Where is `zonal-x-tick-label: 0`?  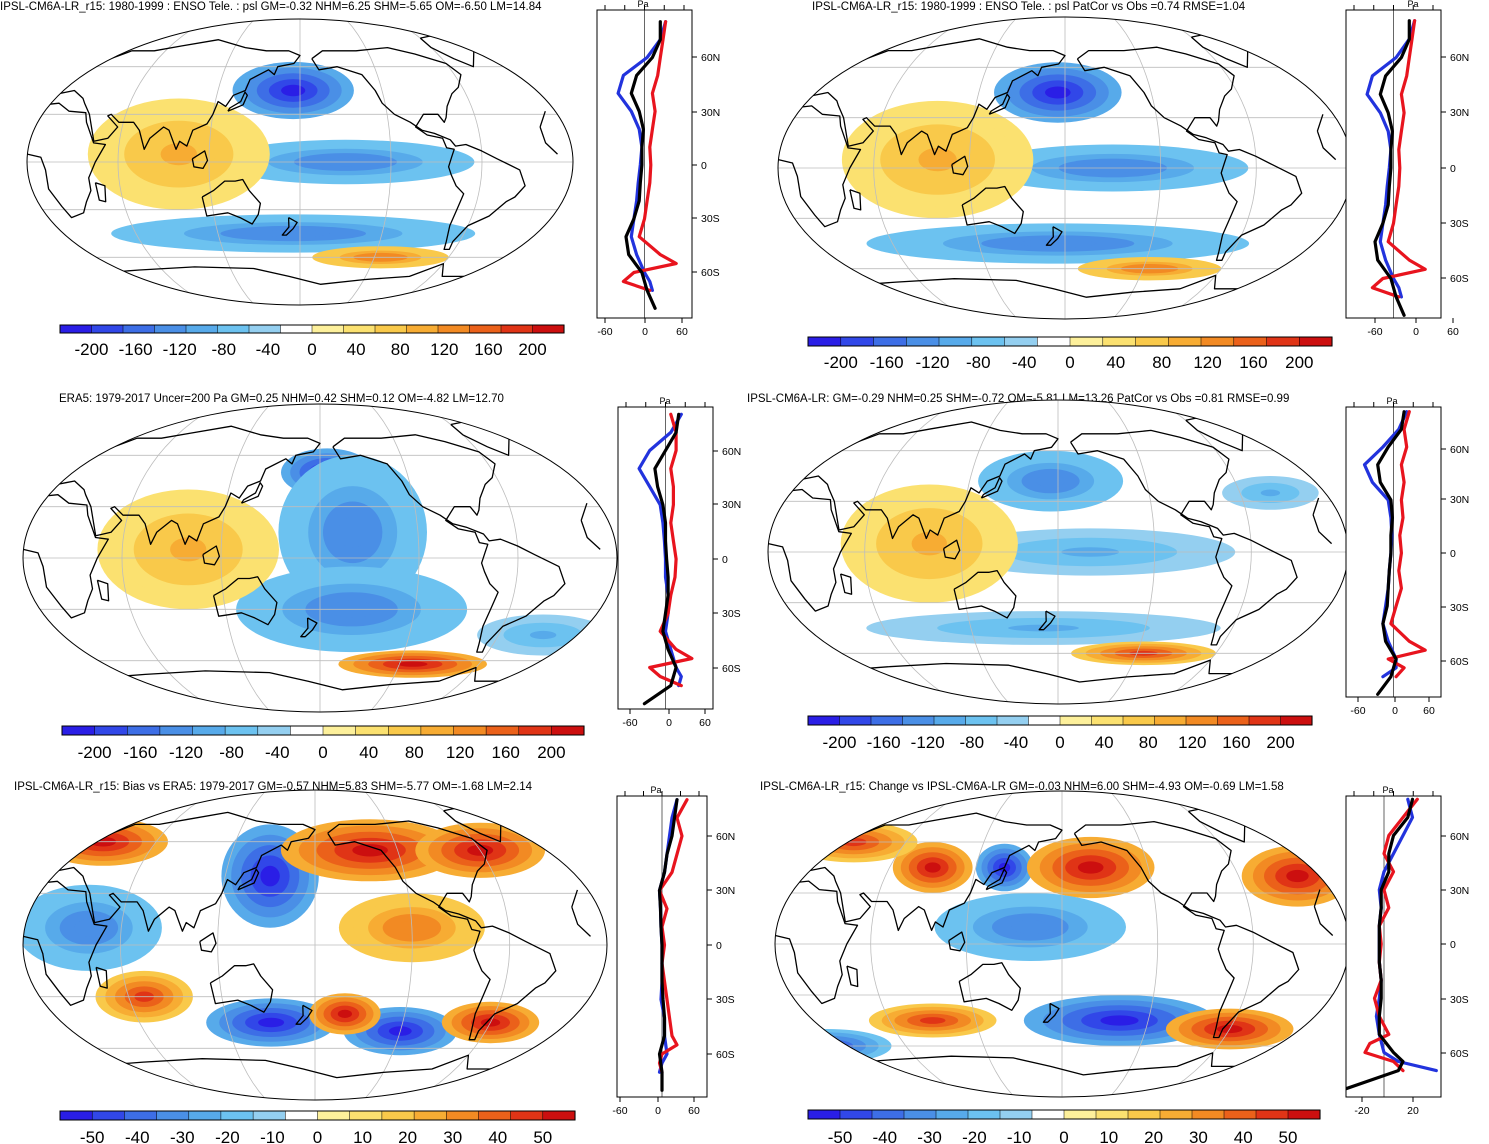
zonal-x-tick-label: 0 is located at coordinates (1395, 711).